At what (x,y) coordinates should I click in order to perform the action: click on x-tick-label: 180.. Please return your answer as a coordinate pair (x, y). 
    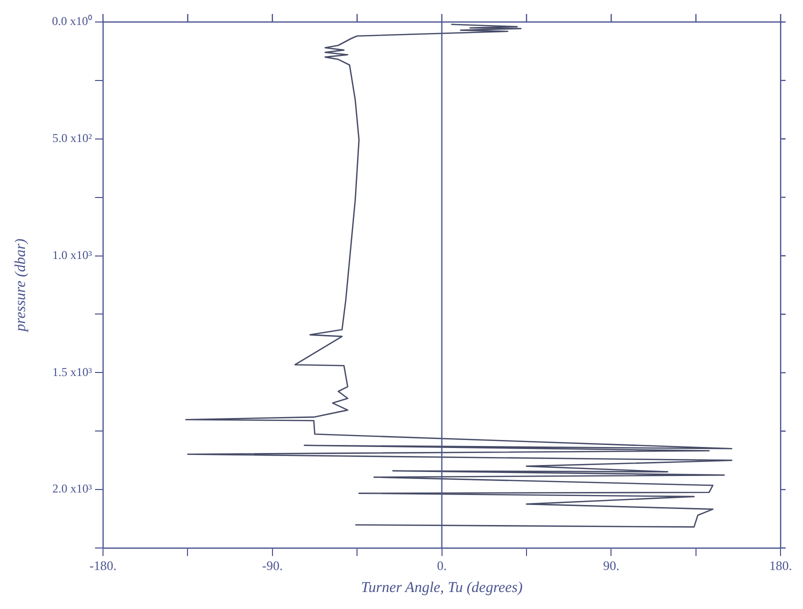
    Looking at the image, I should click on (780, 566).